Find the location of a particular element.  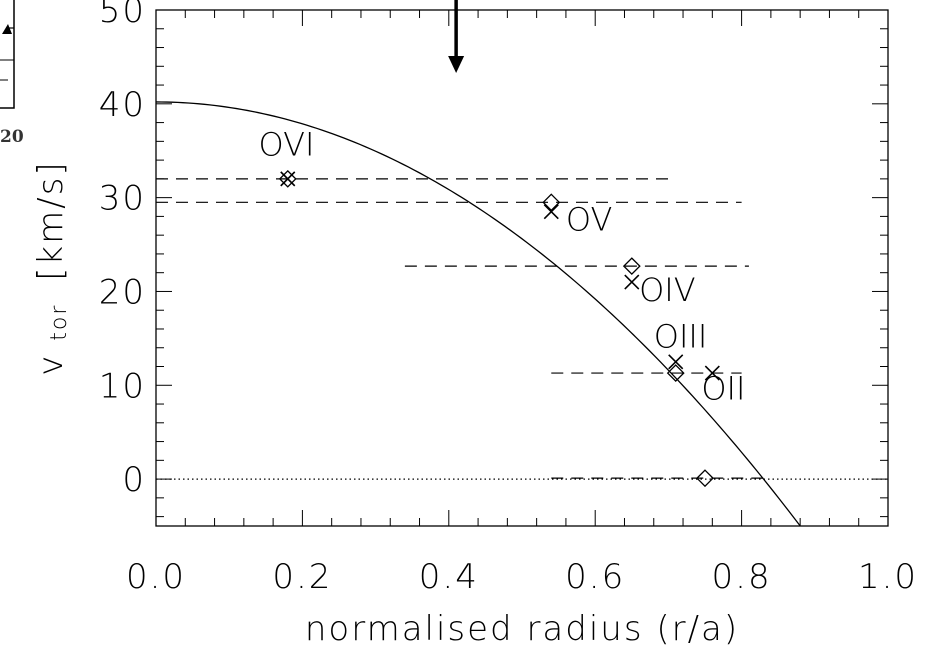

ion-label: OIV is located at coordinates (667, 290).